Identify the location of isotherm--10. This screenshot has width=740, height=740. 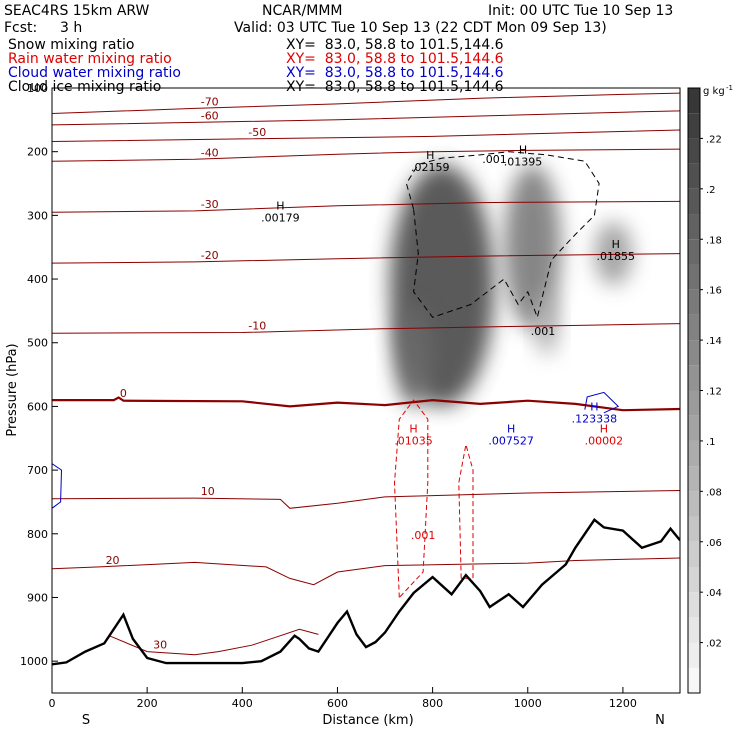
(366, 328).